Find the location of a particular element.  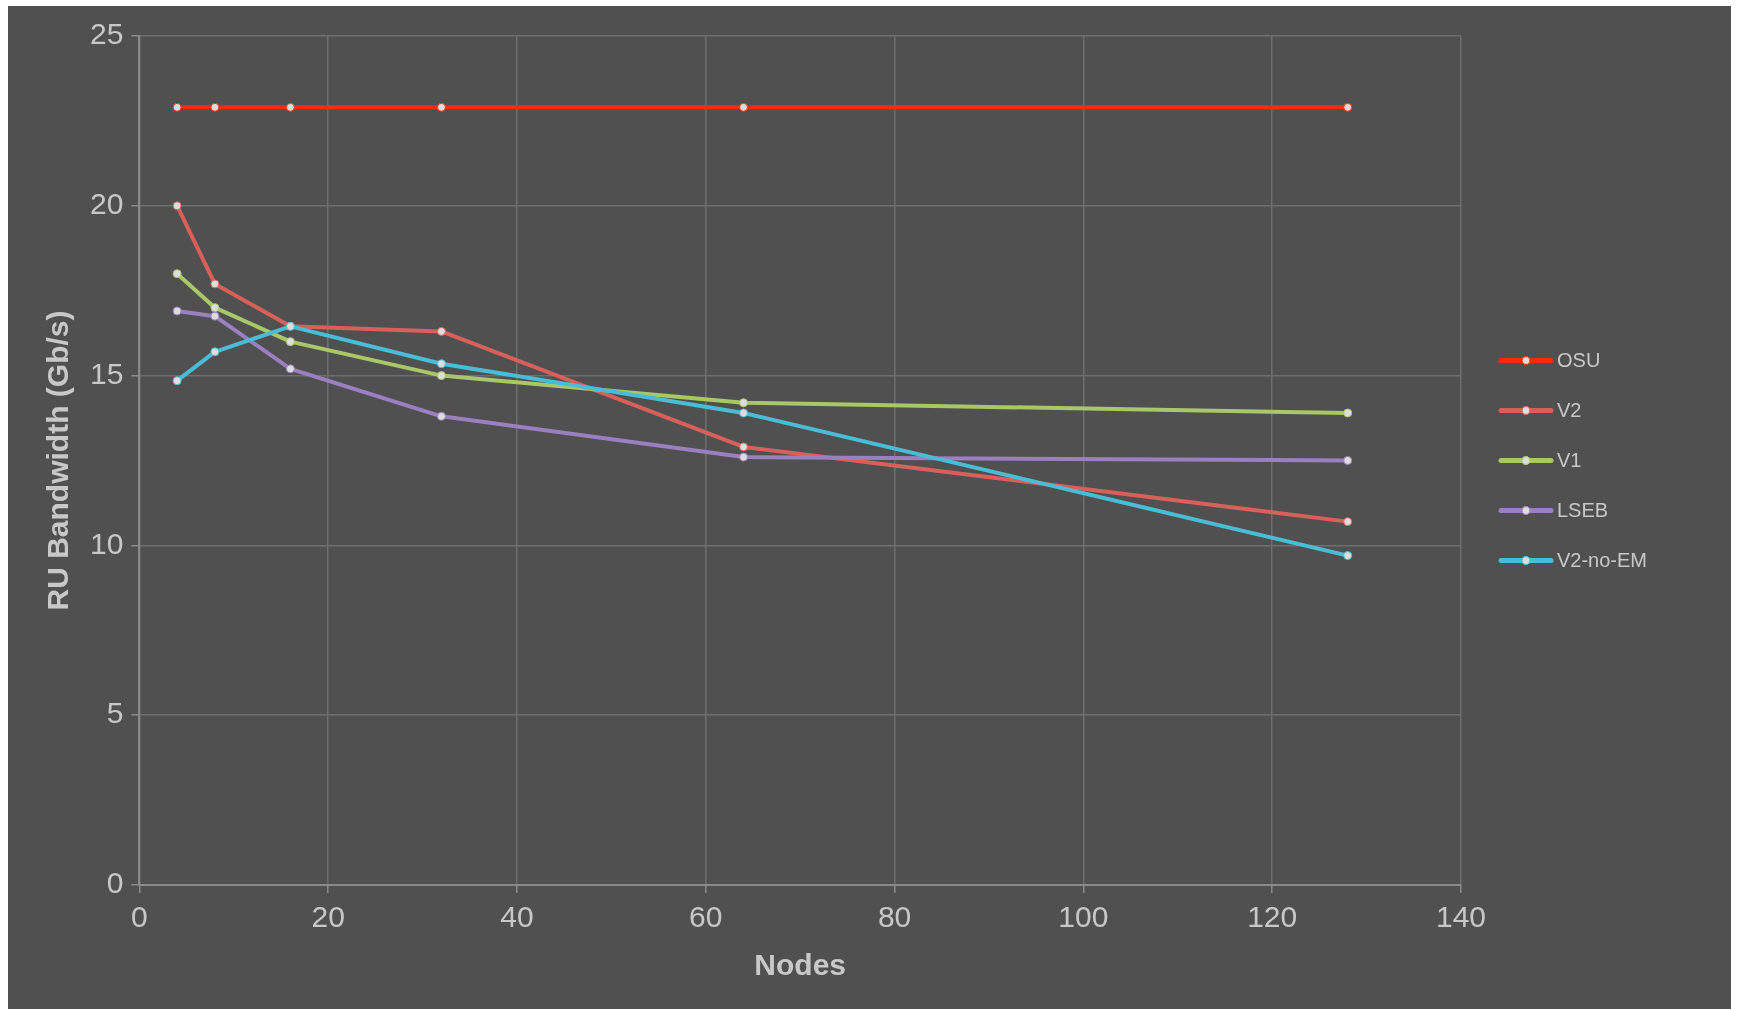

y-tick-label: 15 is located at coordinates (106, 373).